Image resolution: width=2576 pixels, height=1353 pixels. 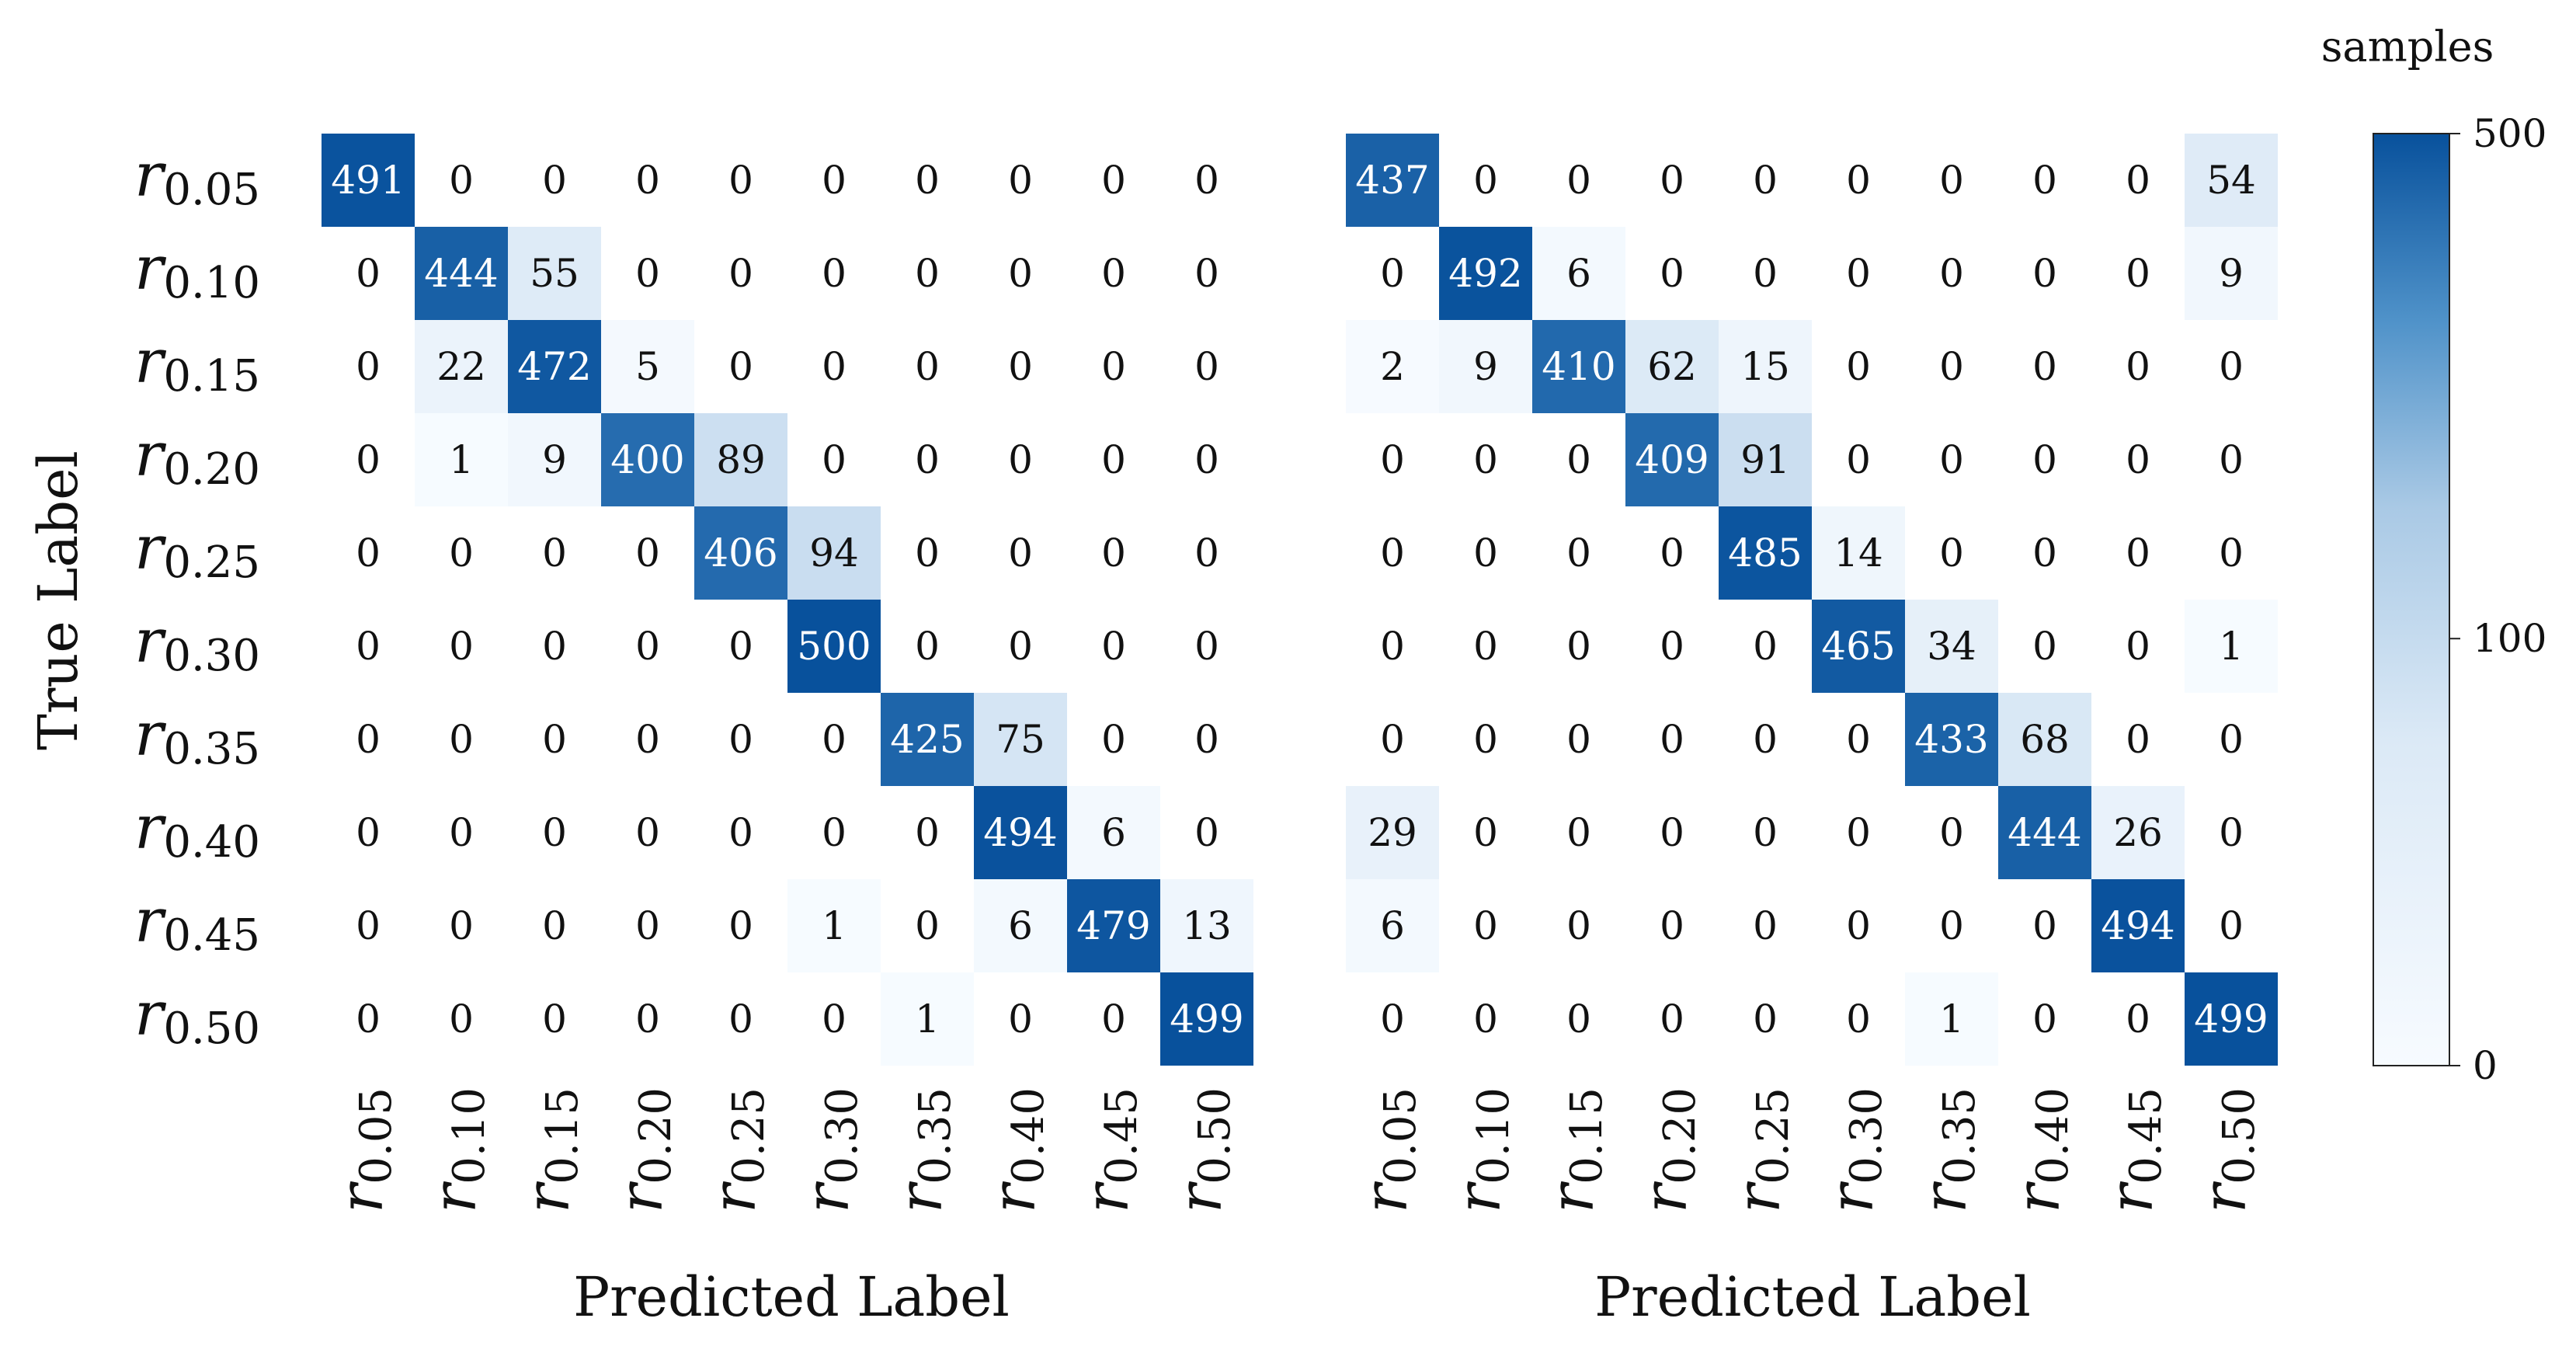 I want to click on cell-value: 444, so click(x=461, y=273).